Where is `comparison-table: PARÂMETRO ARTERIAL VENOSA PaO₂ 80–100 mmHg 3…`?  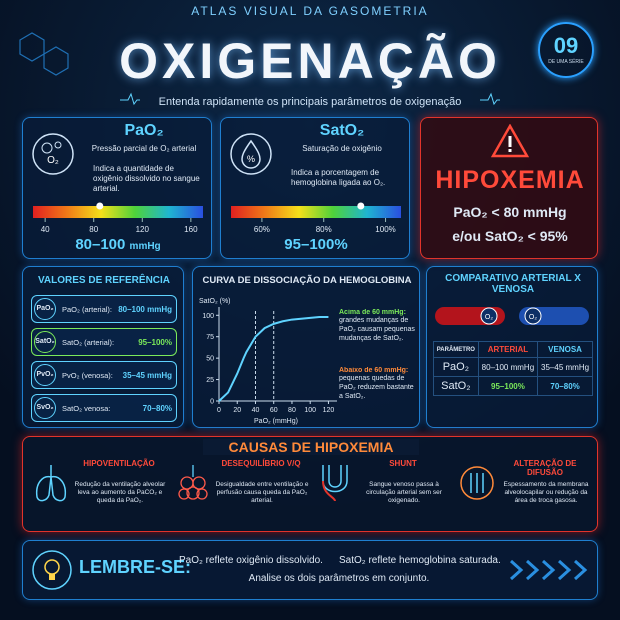 comparison-table: PARÂMETRO ARTERIAL VENOSA PaO₂ 80–100 mmHg 3… is located at coordinates (513, 368).